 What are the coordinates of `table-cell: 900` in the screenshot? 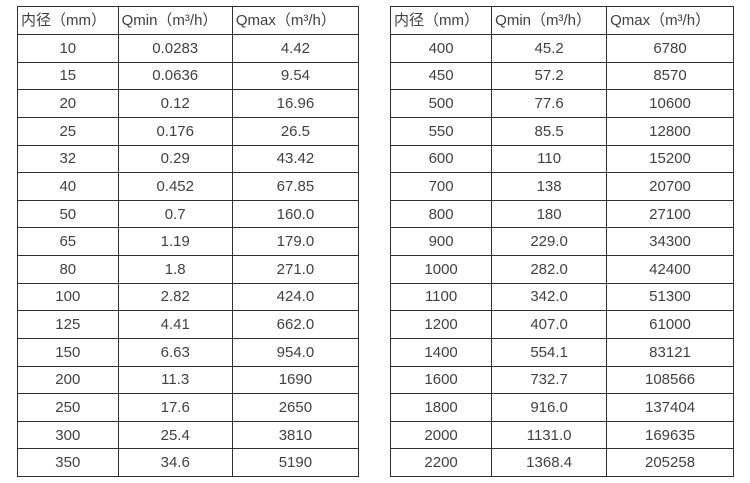 It's located at (441, 241).